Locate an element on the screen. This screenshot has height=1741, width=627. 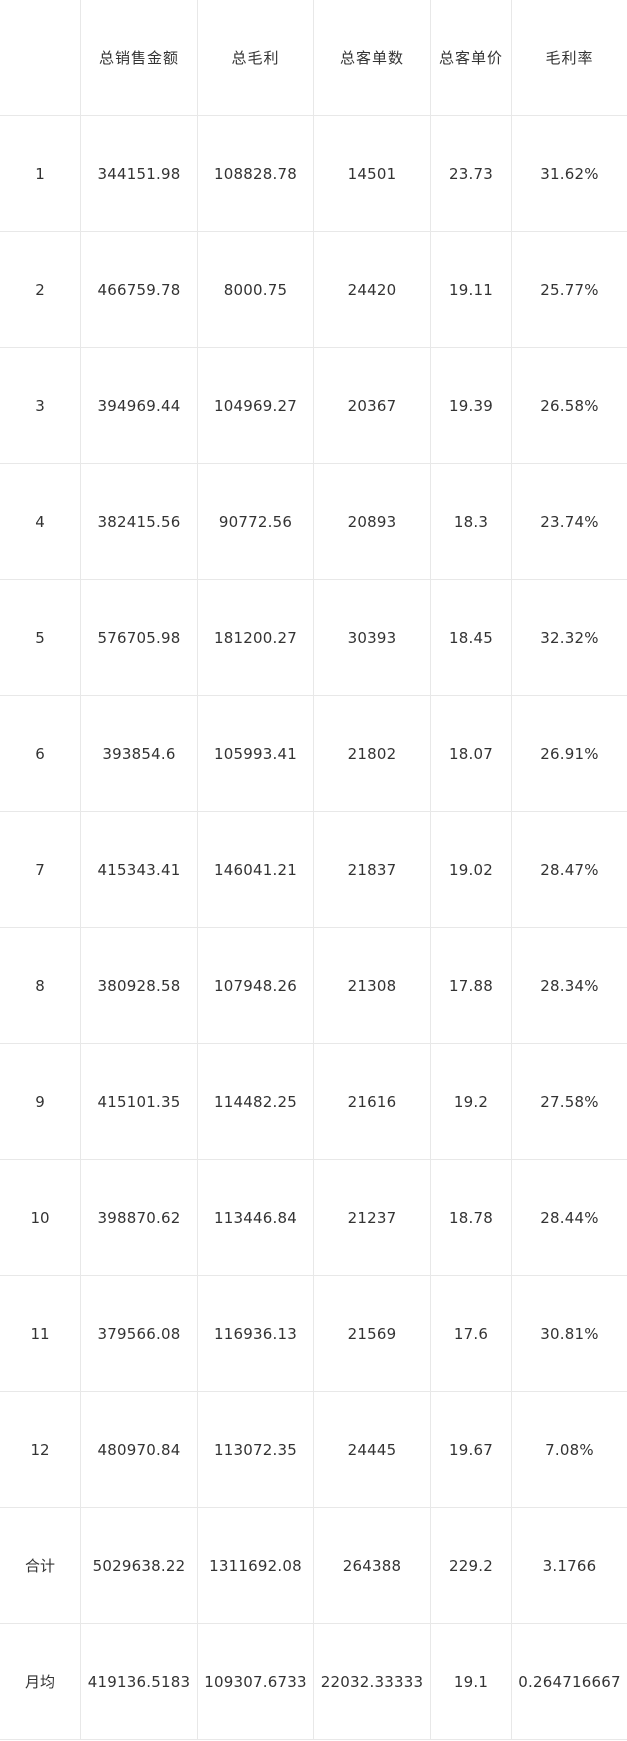
column-header is located at coordinates (40, 58).